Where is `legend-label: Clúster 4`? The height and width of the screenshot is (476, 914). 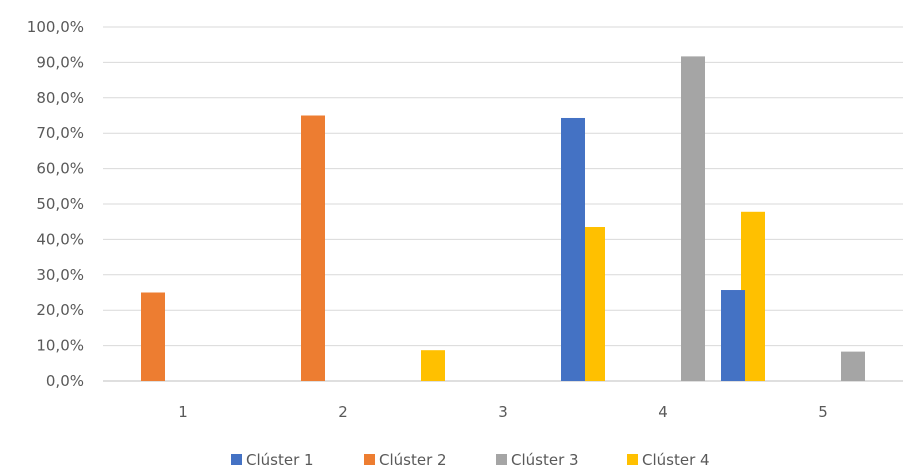
legend-label: Clúster 4 is located at coordinates (676, 460).